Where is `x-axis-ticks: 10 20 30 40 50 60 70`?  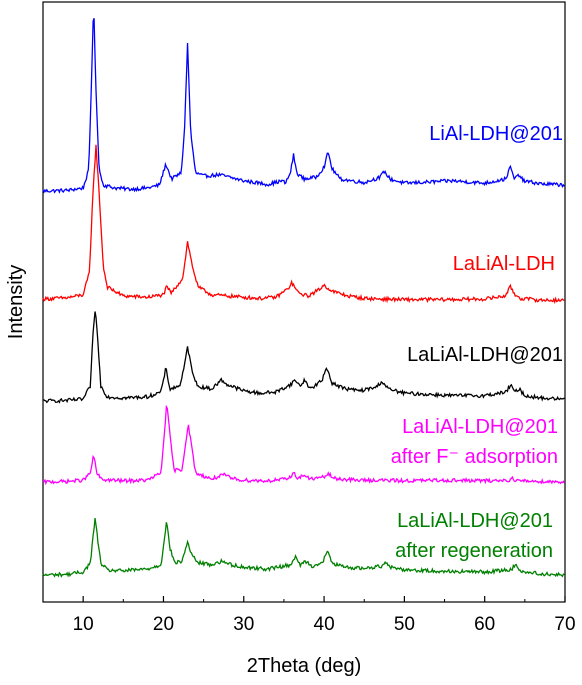 x-axis-ticks: 10 20 30 40 50 60 70 is located at coordinates (324, 615).